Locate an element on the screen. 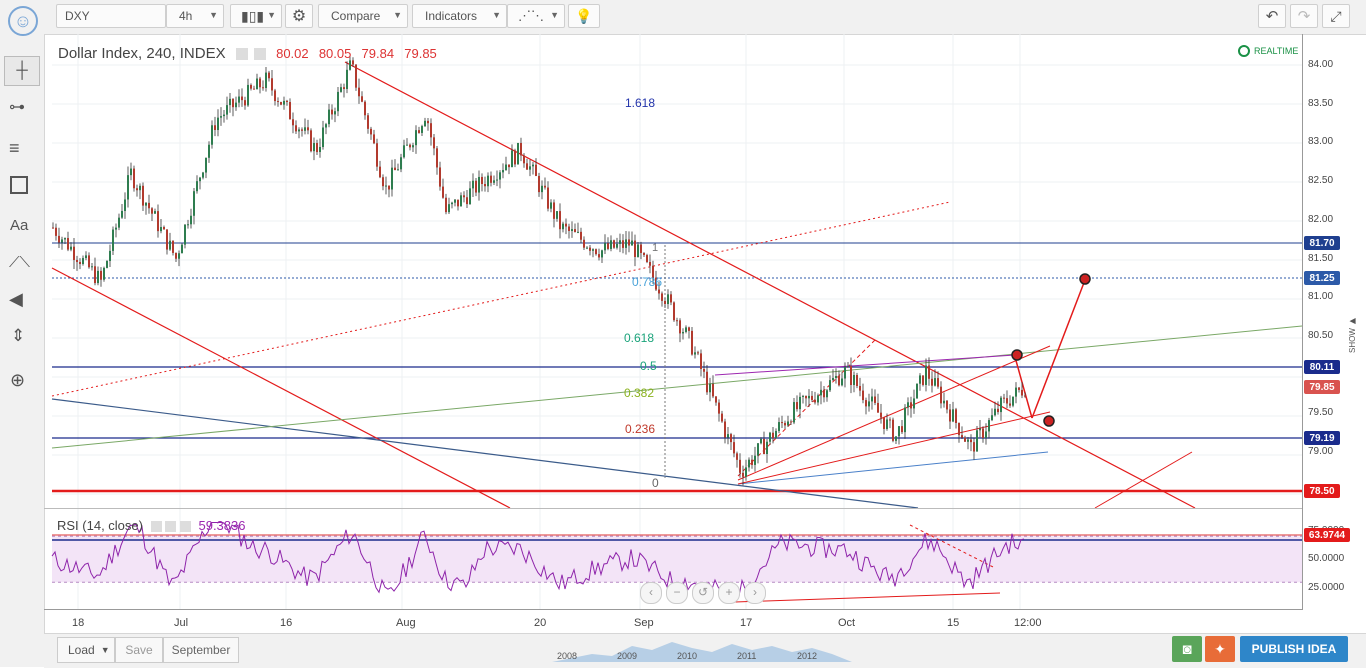  measure-tool: ⇕ is located at coordinates (18, 336).